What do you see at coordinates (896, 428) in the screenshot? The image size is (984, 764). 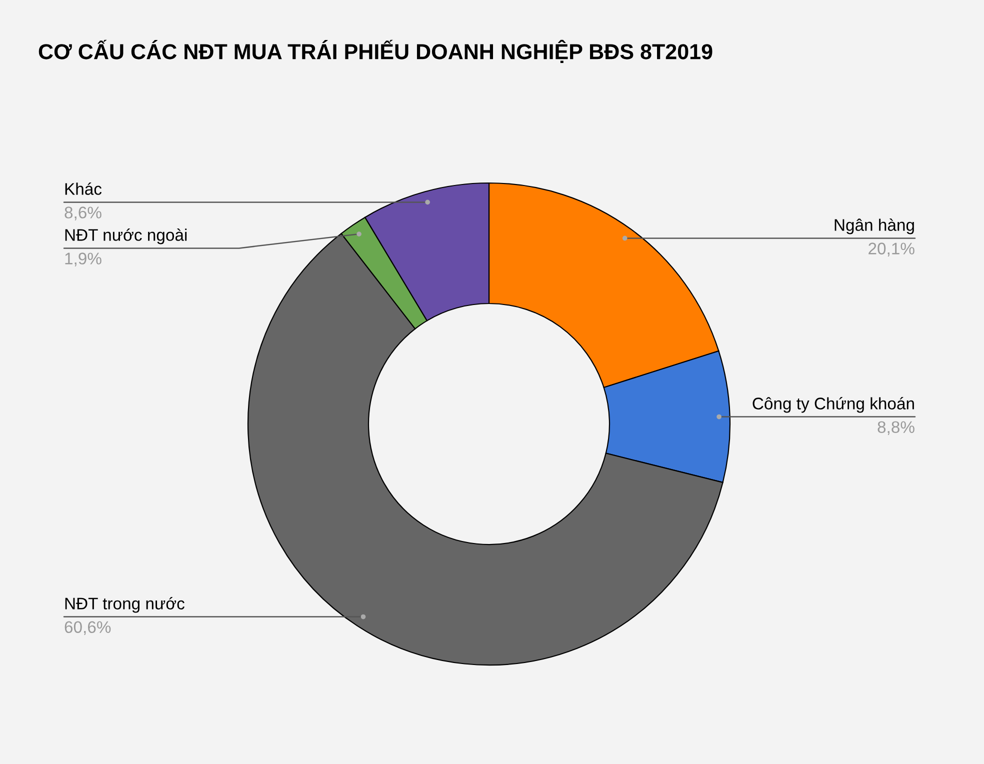 I see `data-label: 8,8%` at bounding box center [896, 428].